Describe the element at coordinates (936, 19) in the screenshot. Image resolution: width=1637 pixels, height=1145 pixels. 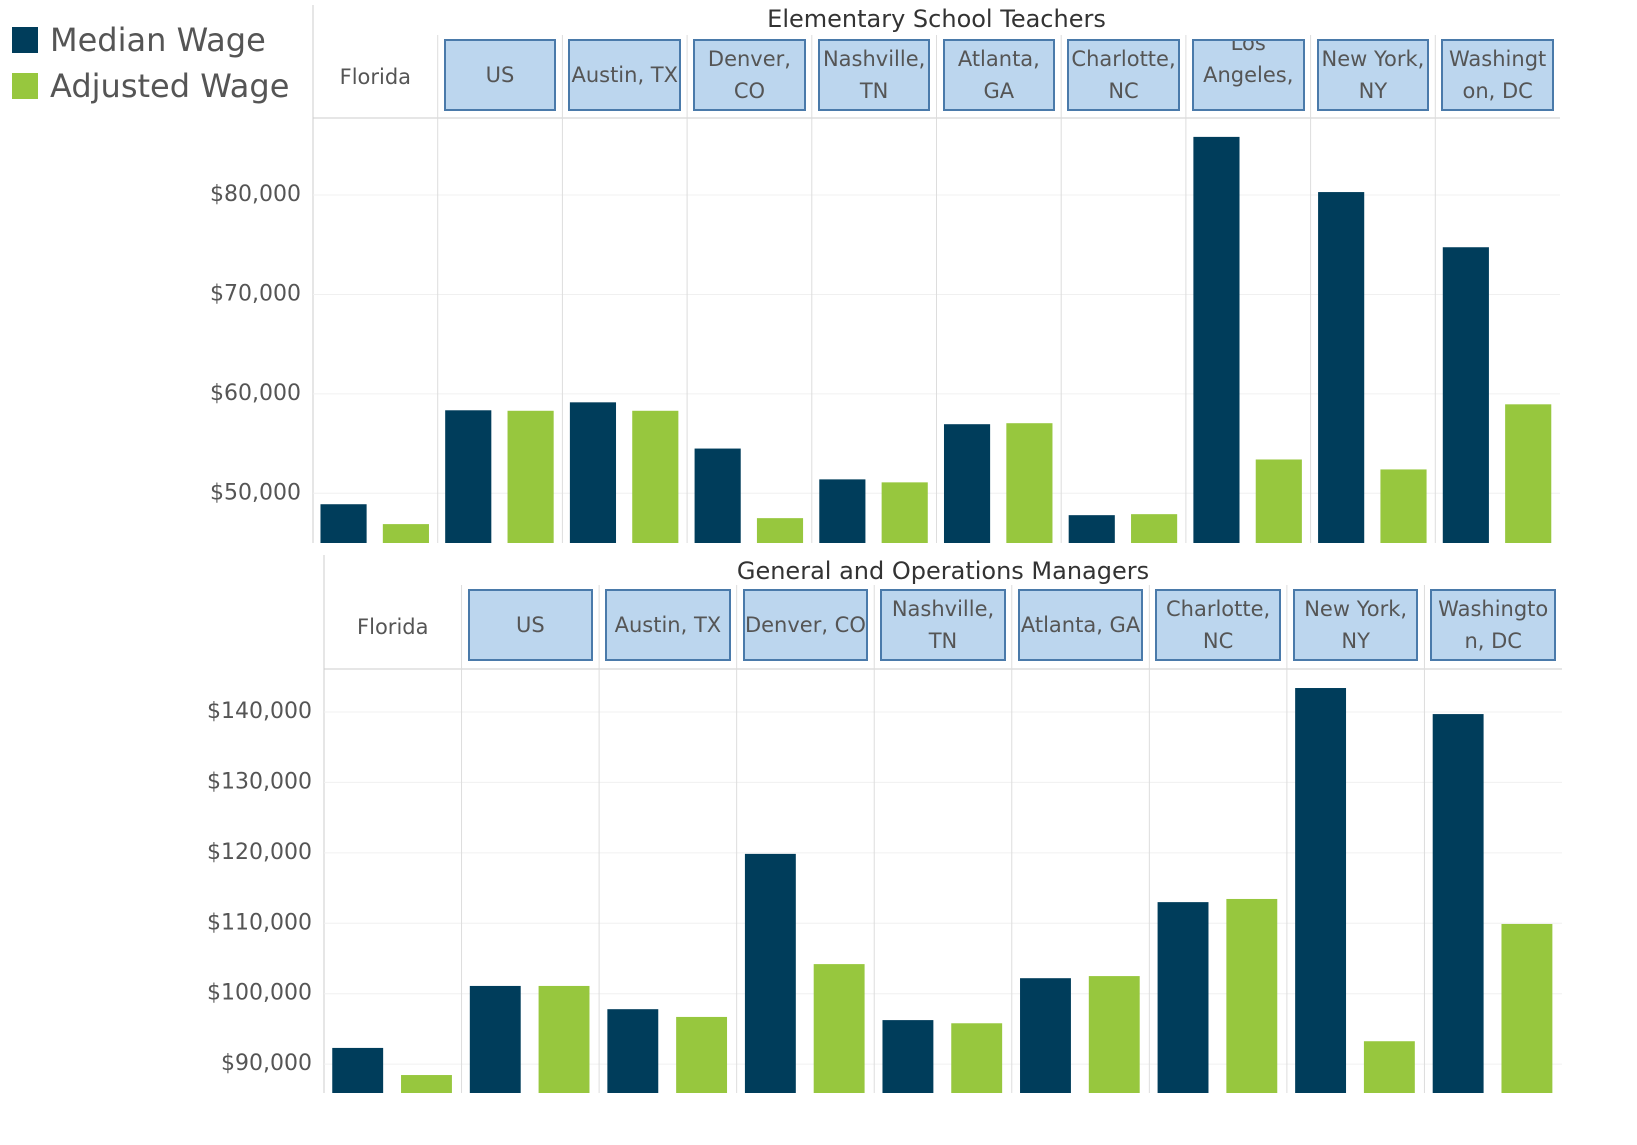
I see `chart-title: Elementary School Teachers` at that location.